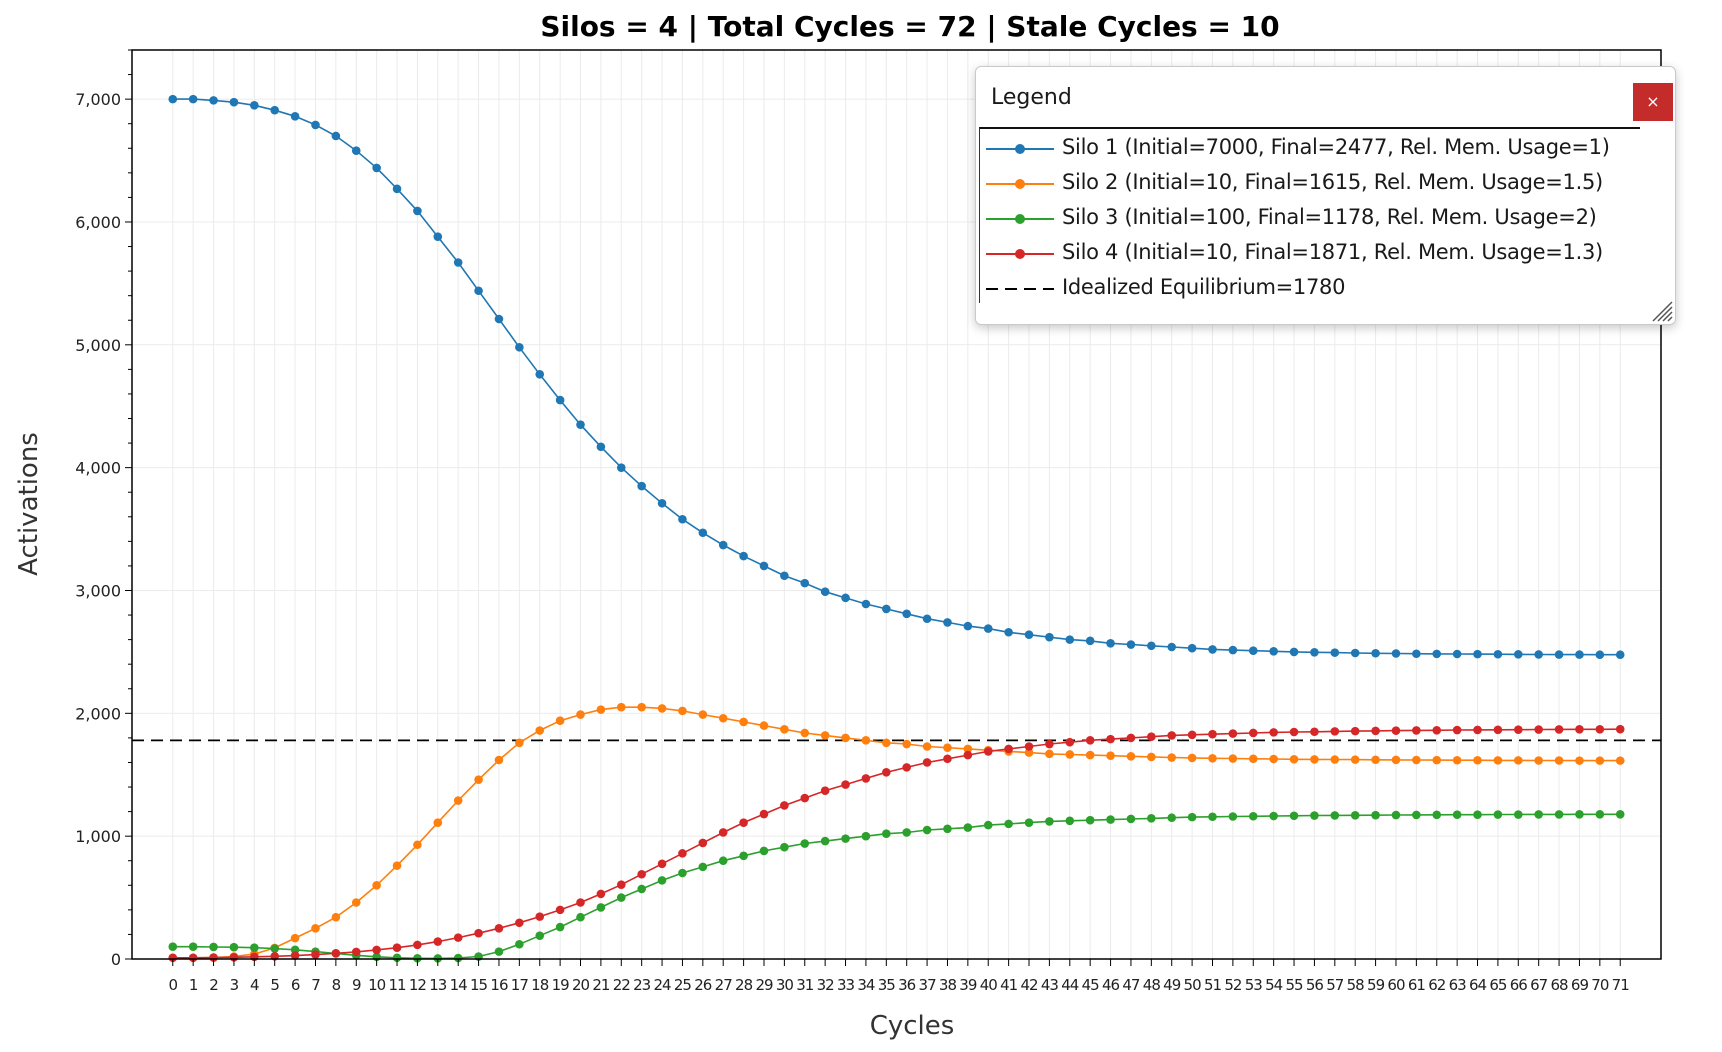 The height and width of the screenshot is (1052, 1722). What do you see at coordinates (1660, 309) in the screenshot?
I see `resize-grip-icon` at bounding box center [1660, 309].